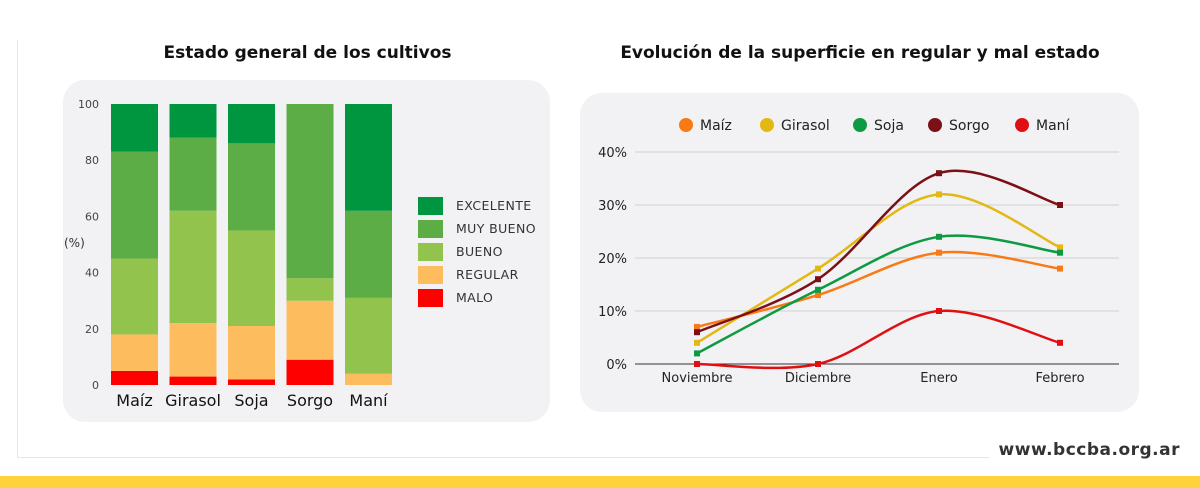 The height and width of the screenshot is (488, 1200). I want to click on legend-label: Soja, so click(889, 126).